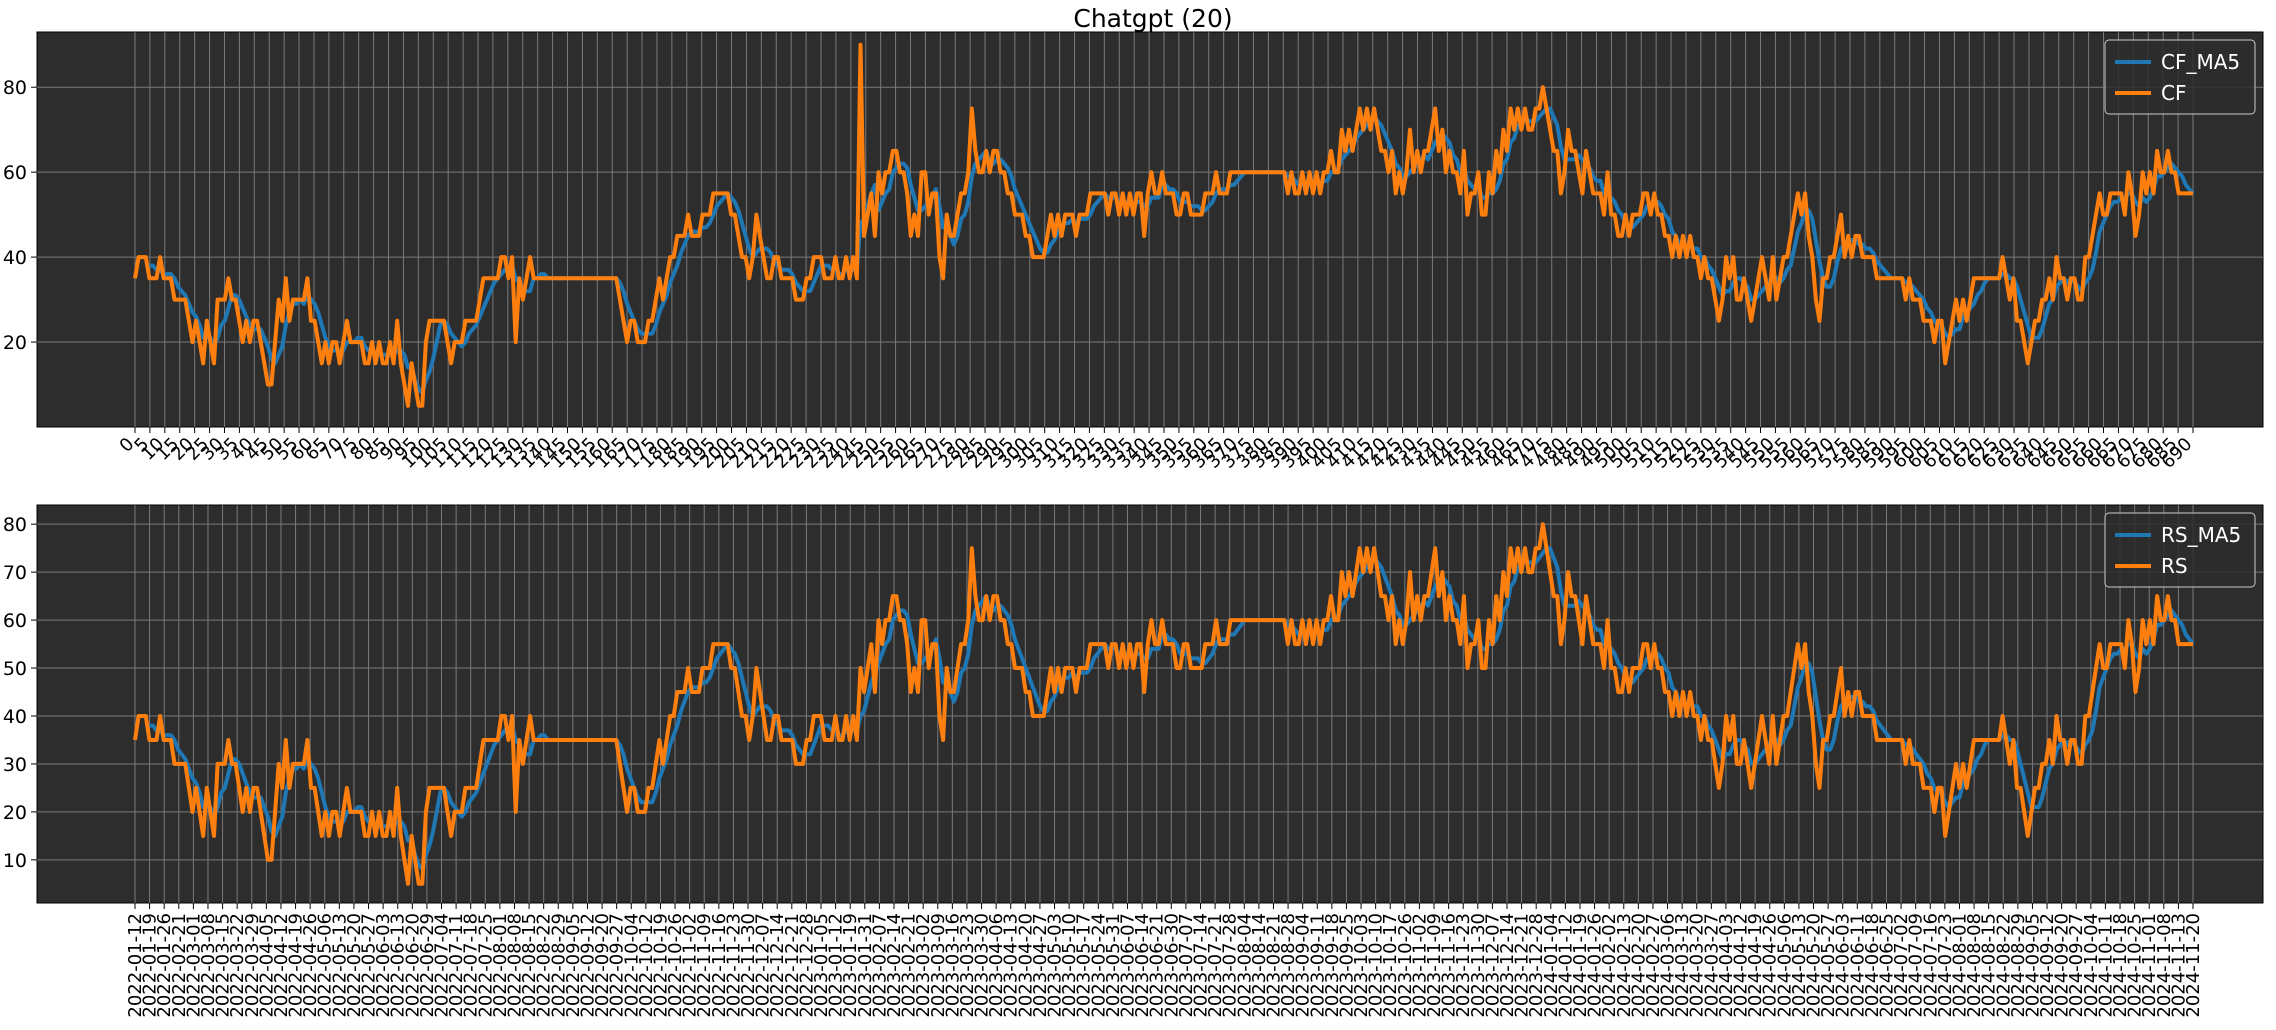 This screenshot has height=1030, width=2276. I want to click on x-tick-label: 2024-10-04, so click(2091, 965).